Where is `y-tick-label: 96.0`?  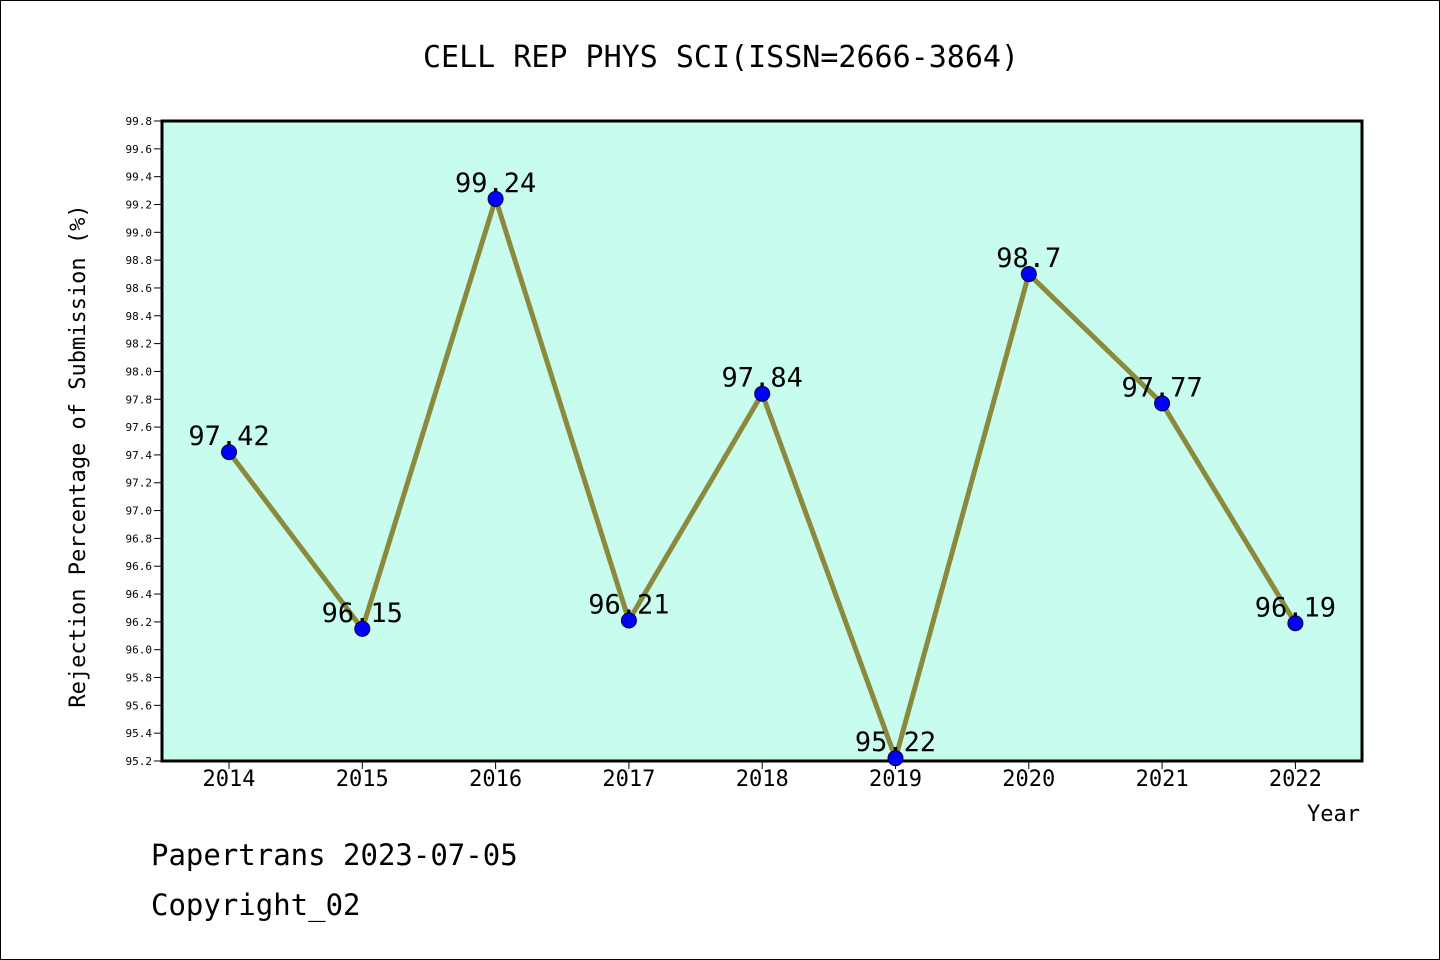
y-tick-label: 96.0 is located at coordinates (139, 650).